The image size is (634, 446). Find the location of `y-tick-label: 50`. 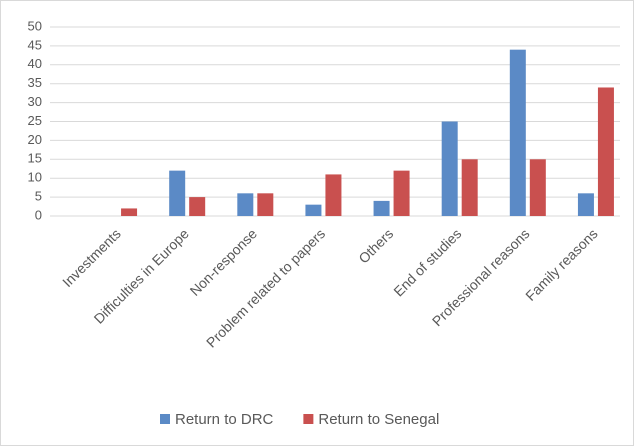

y-tick-label: 50 is located at coordinates (35, 25).